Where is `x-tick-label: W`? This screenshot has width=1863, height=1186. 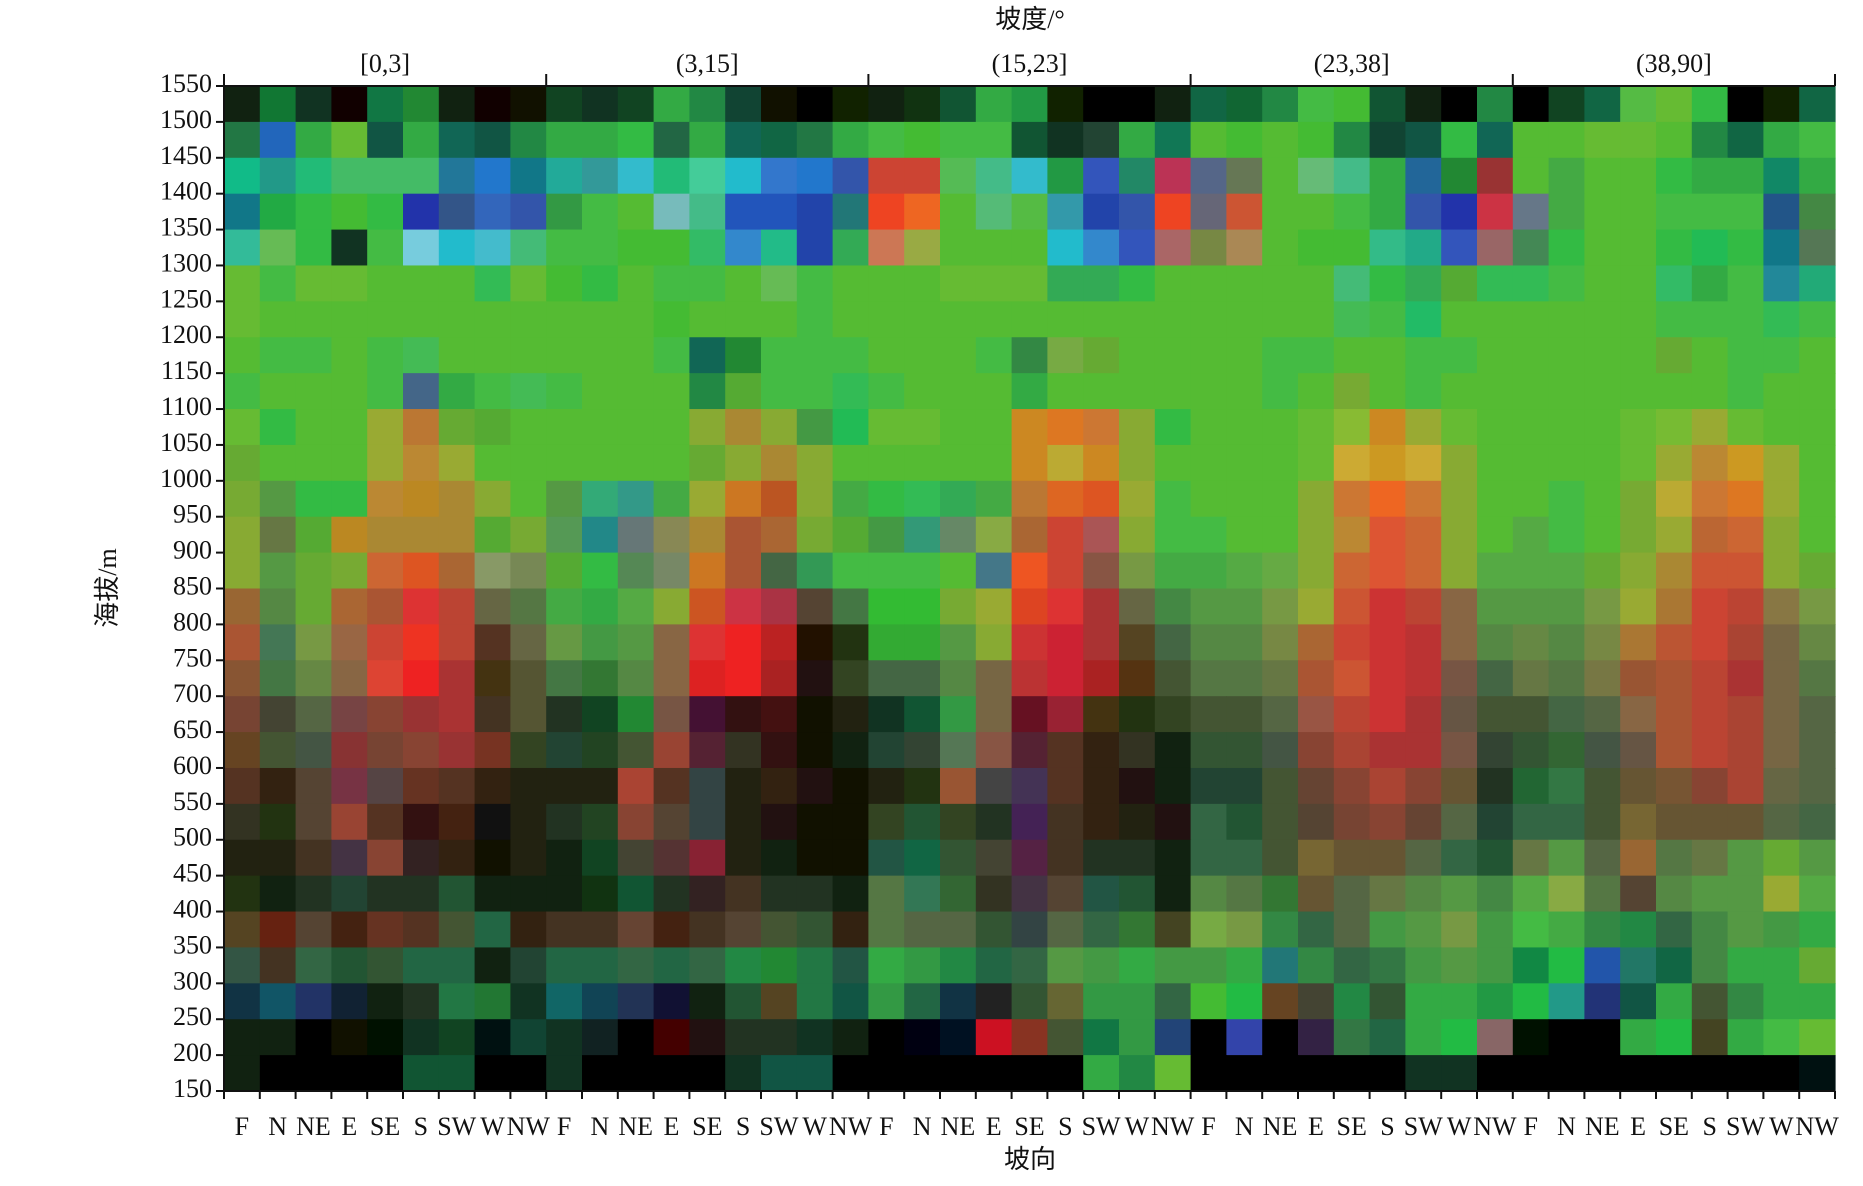 x-tick-label: W is located at coordinates (492, 1126).